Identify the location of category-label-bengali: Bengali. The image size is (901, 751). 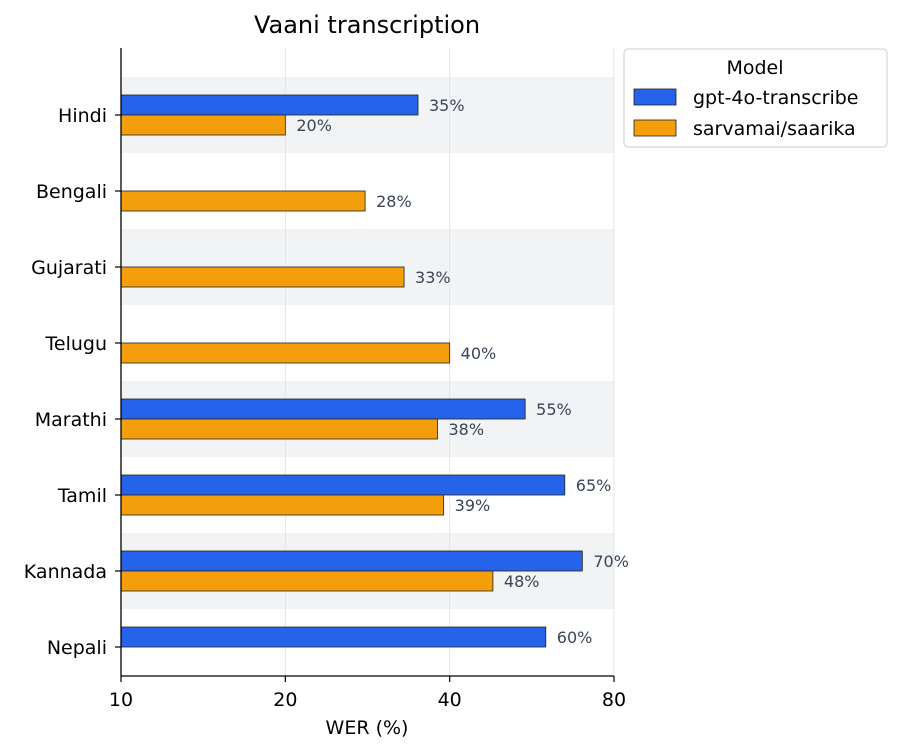
(71, 192).